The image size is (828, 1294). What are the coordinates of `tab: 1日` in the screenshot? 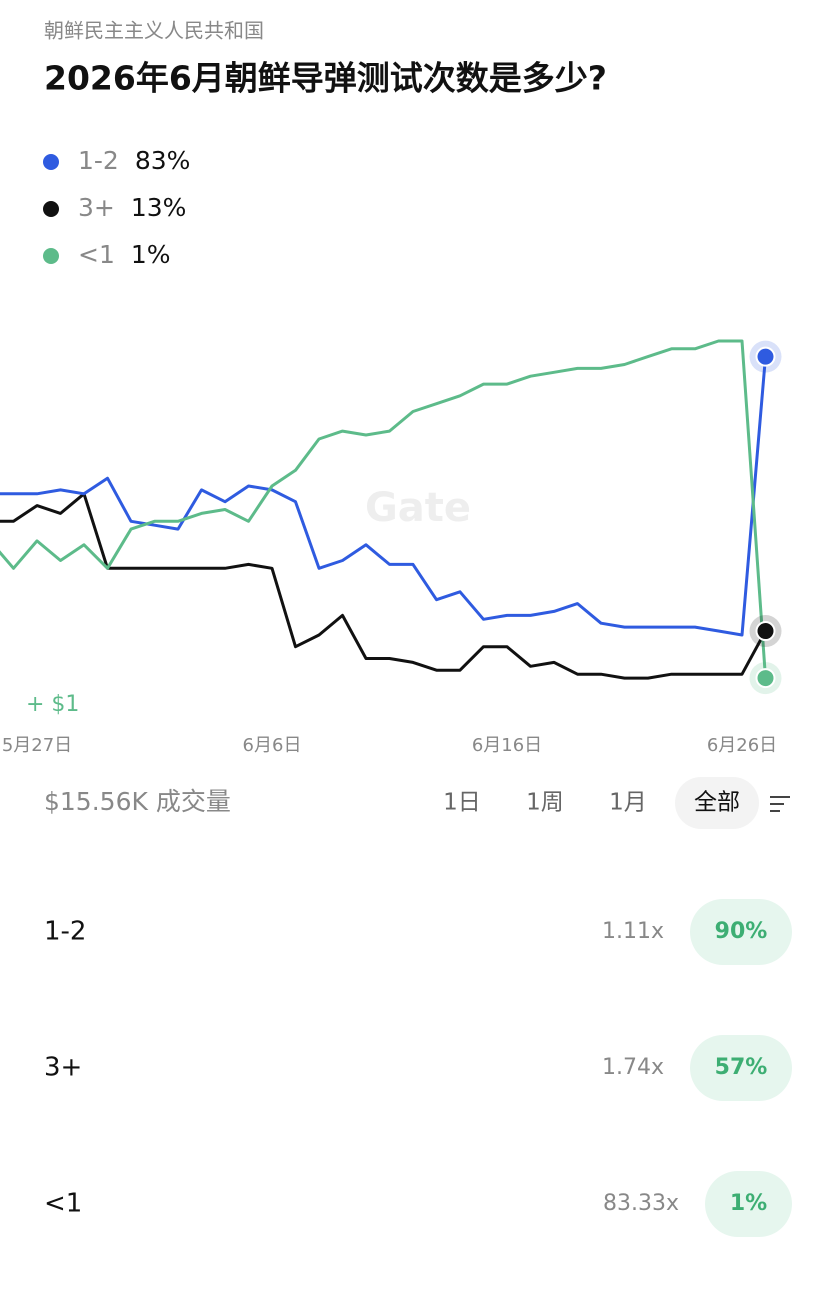 It's located at (462, 803).